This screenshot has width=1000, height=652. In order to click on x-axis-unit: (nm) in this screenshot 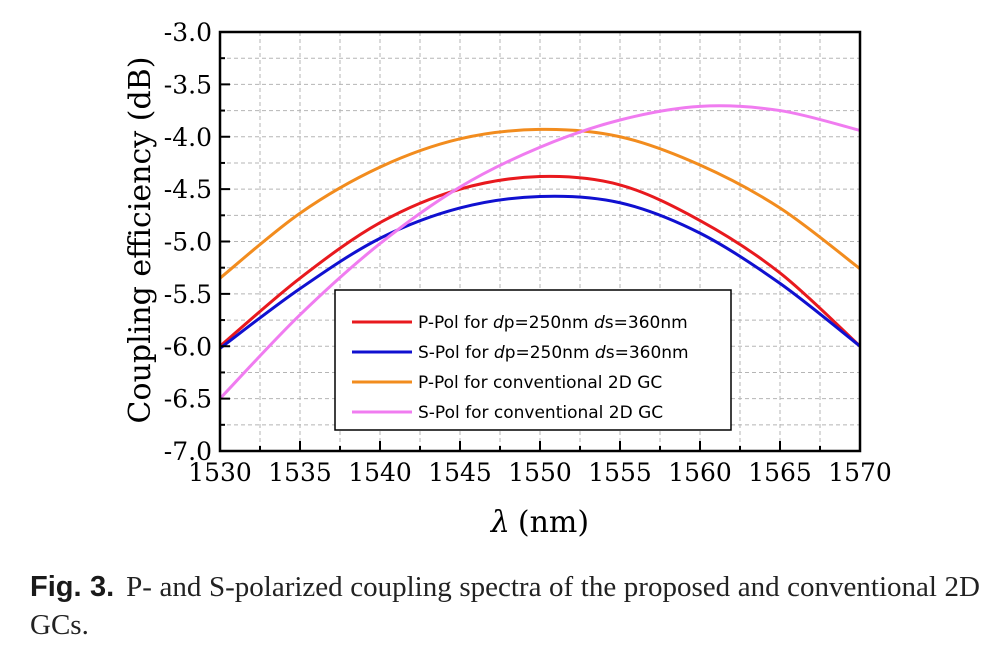, I will do `click(553, 522)`.